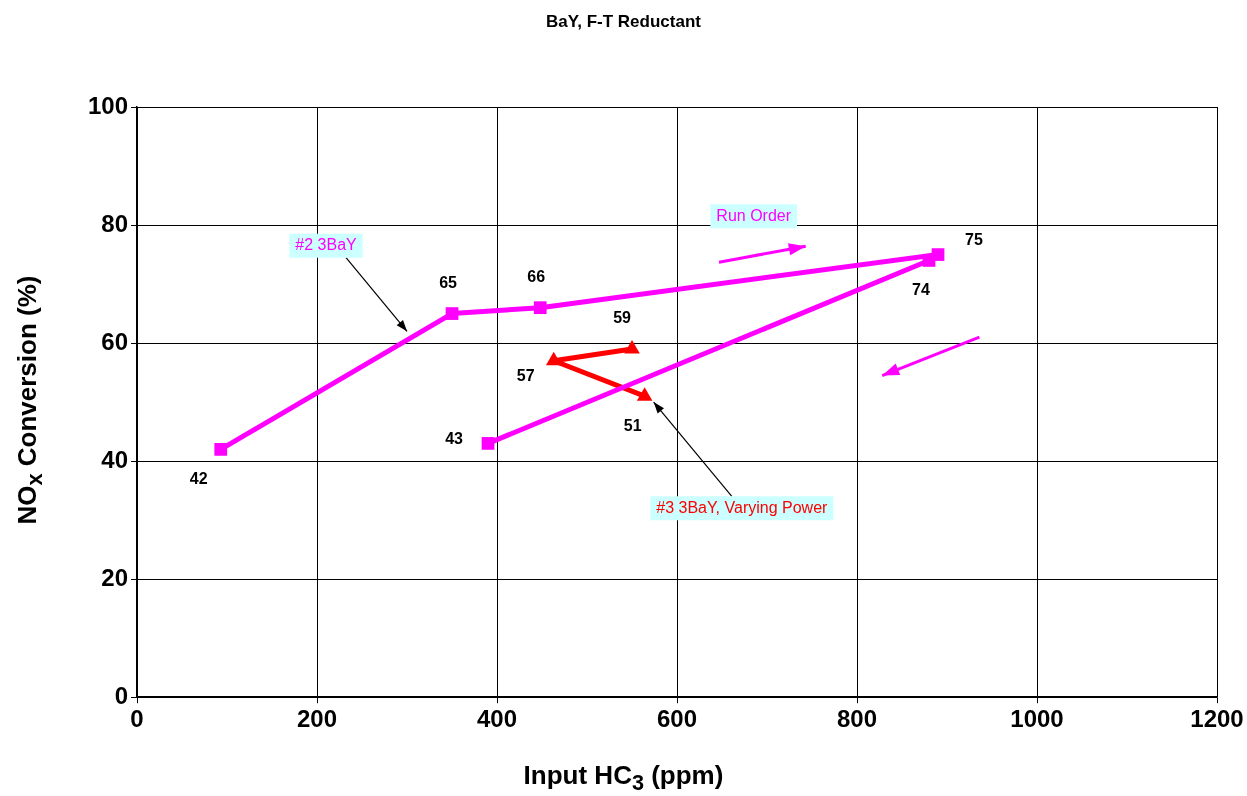  Describe the element at coordinates (677, 719) in the screenshot. I see `x-tick-label: 600` at that location.